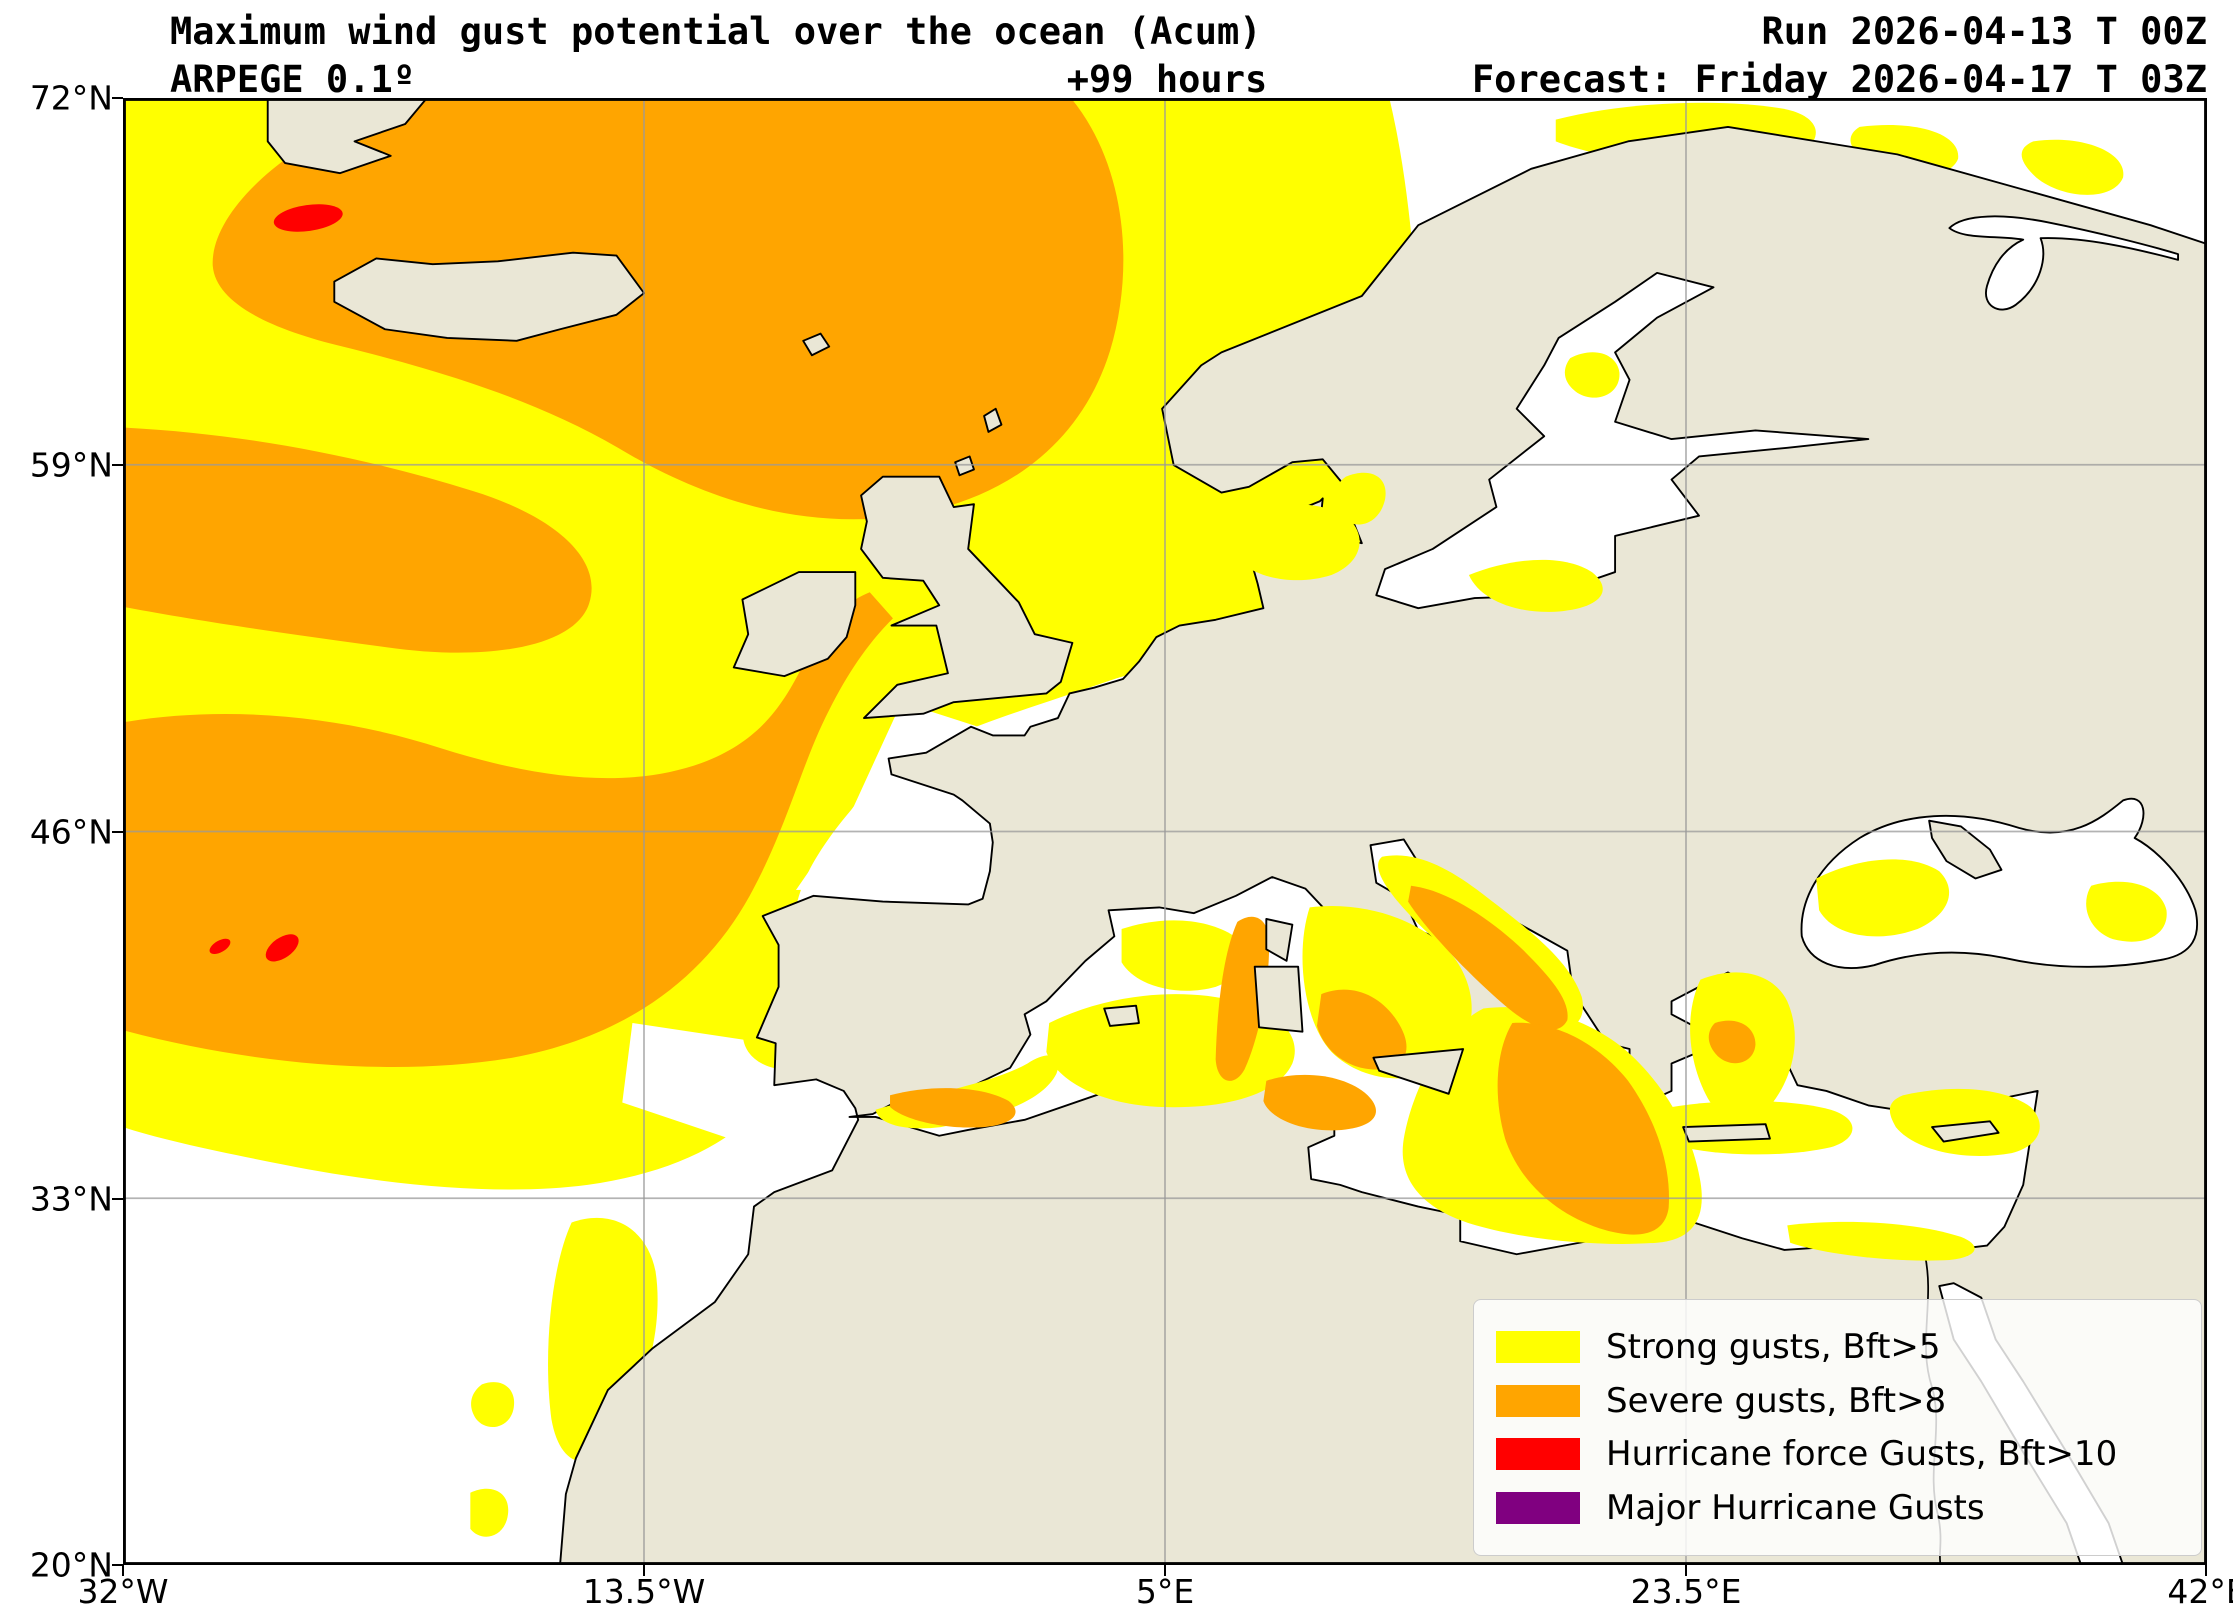 The width and height of the screenshot is (2233, 1605). Describe the element at coordinates (953, 1108) in the screenshot. I see `gust-algeria-coast-severe` at that location.